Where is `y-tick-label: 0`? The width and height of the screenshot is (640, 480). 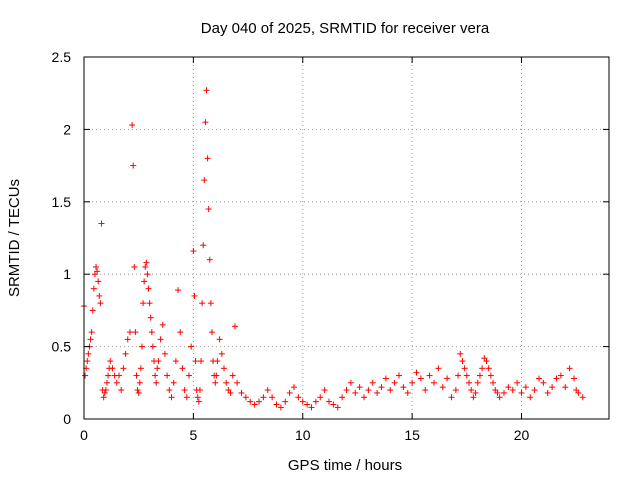
y-tick-label: 0 is located at coordinates (67, 419).